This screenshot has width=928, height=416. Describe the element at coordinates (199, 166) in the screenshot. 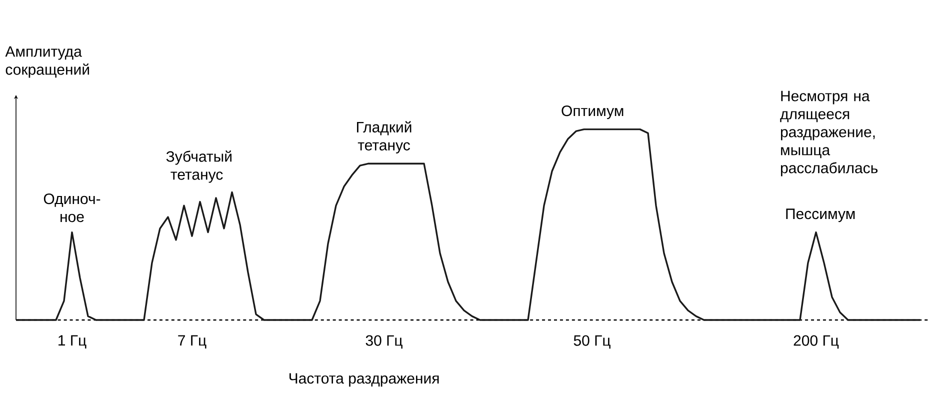

I see `annotation: Зубчатый тетанус` at that location.